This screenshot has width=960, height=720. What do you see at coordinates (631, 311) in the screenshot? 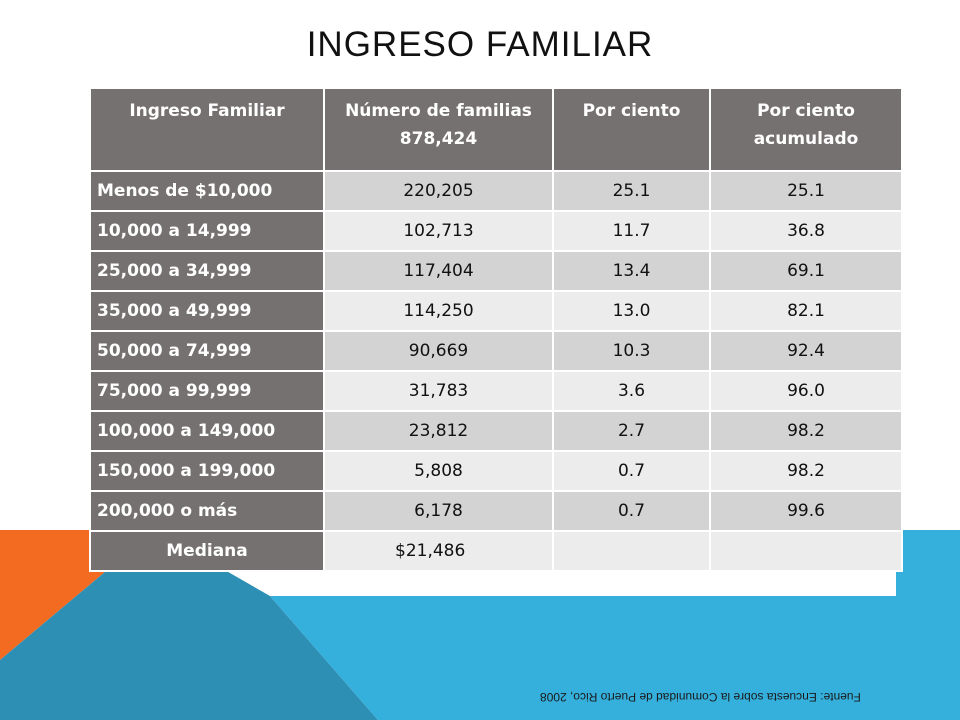
I see `cell-por-ciento: 13.0` at bounding box center [631, 311].